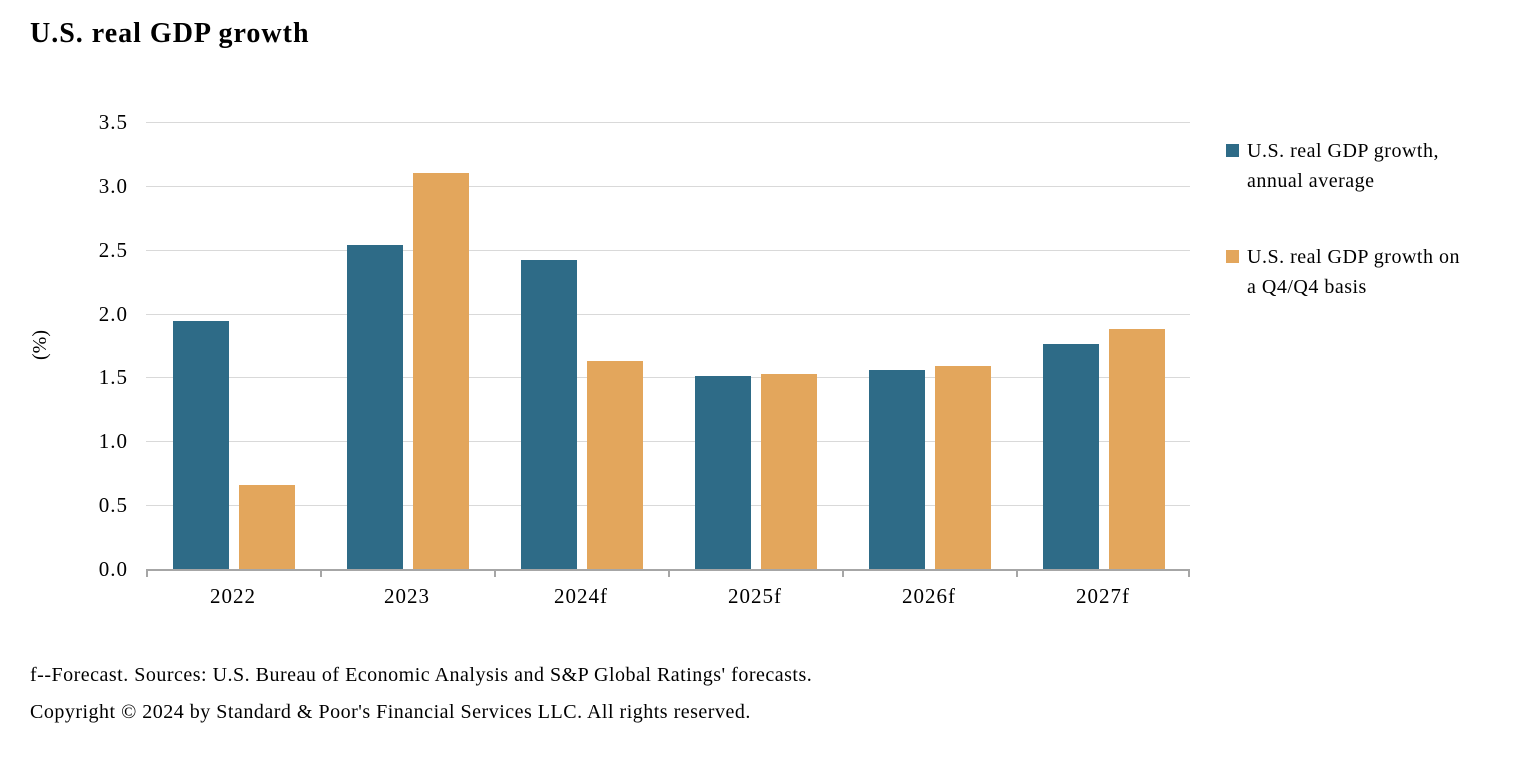  What do you see at coordinates (113, 249) in the screenshot?
I see `y-tick-label-2.5: 2.5` at bounding box center [113, 249].